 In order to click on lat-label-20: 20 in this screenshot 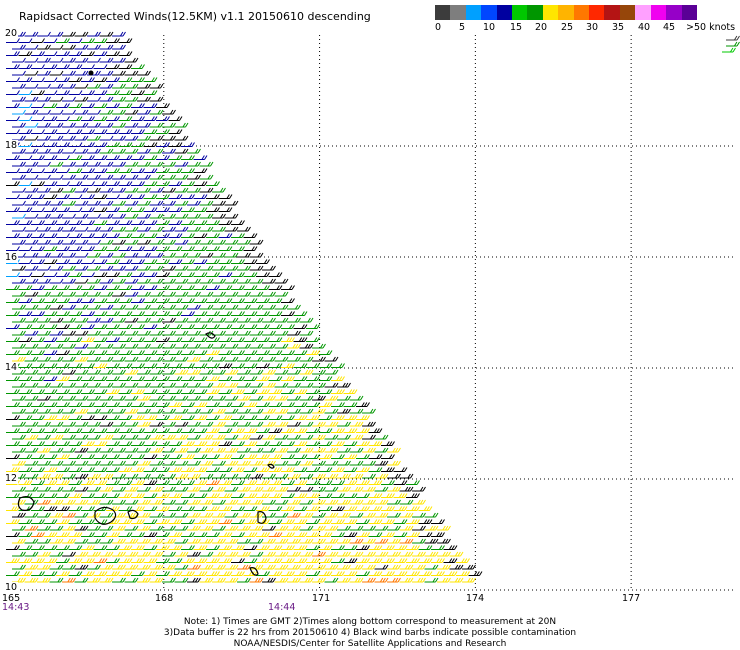, I will do `click(11, 33)`.